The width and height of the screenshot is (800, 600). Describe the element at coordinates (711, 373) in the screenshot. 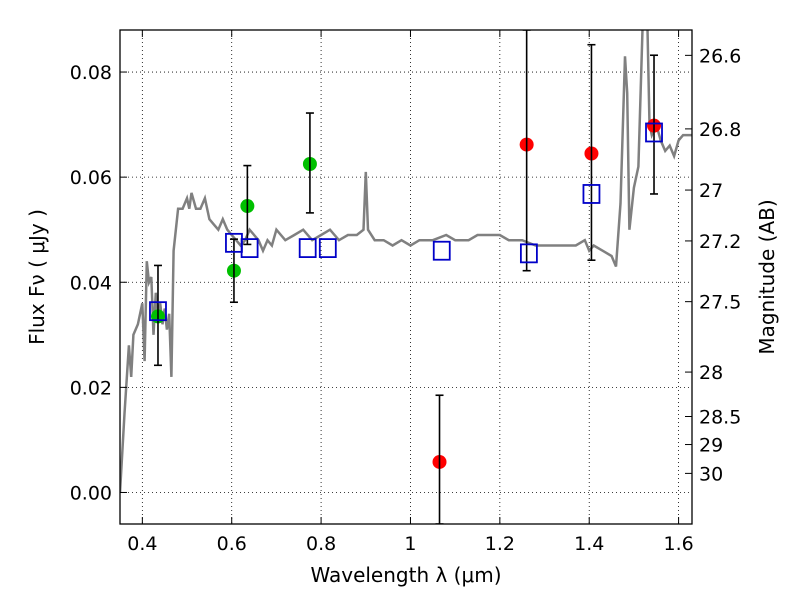

I see `mag-tick-label: 28` at that location.